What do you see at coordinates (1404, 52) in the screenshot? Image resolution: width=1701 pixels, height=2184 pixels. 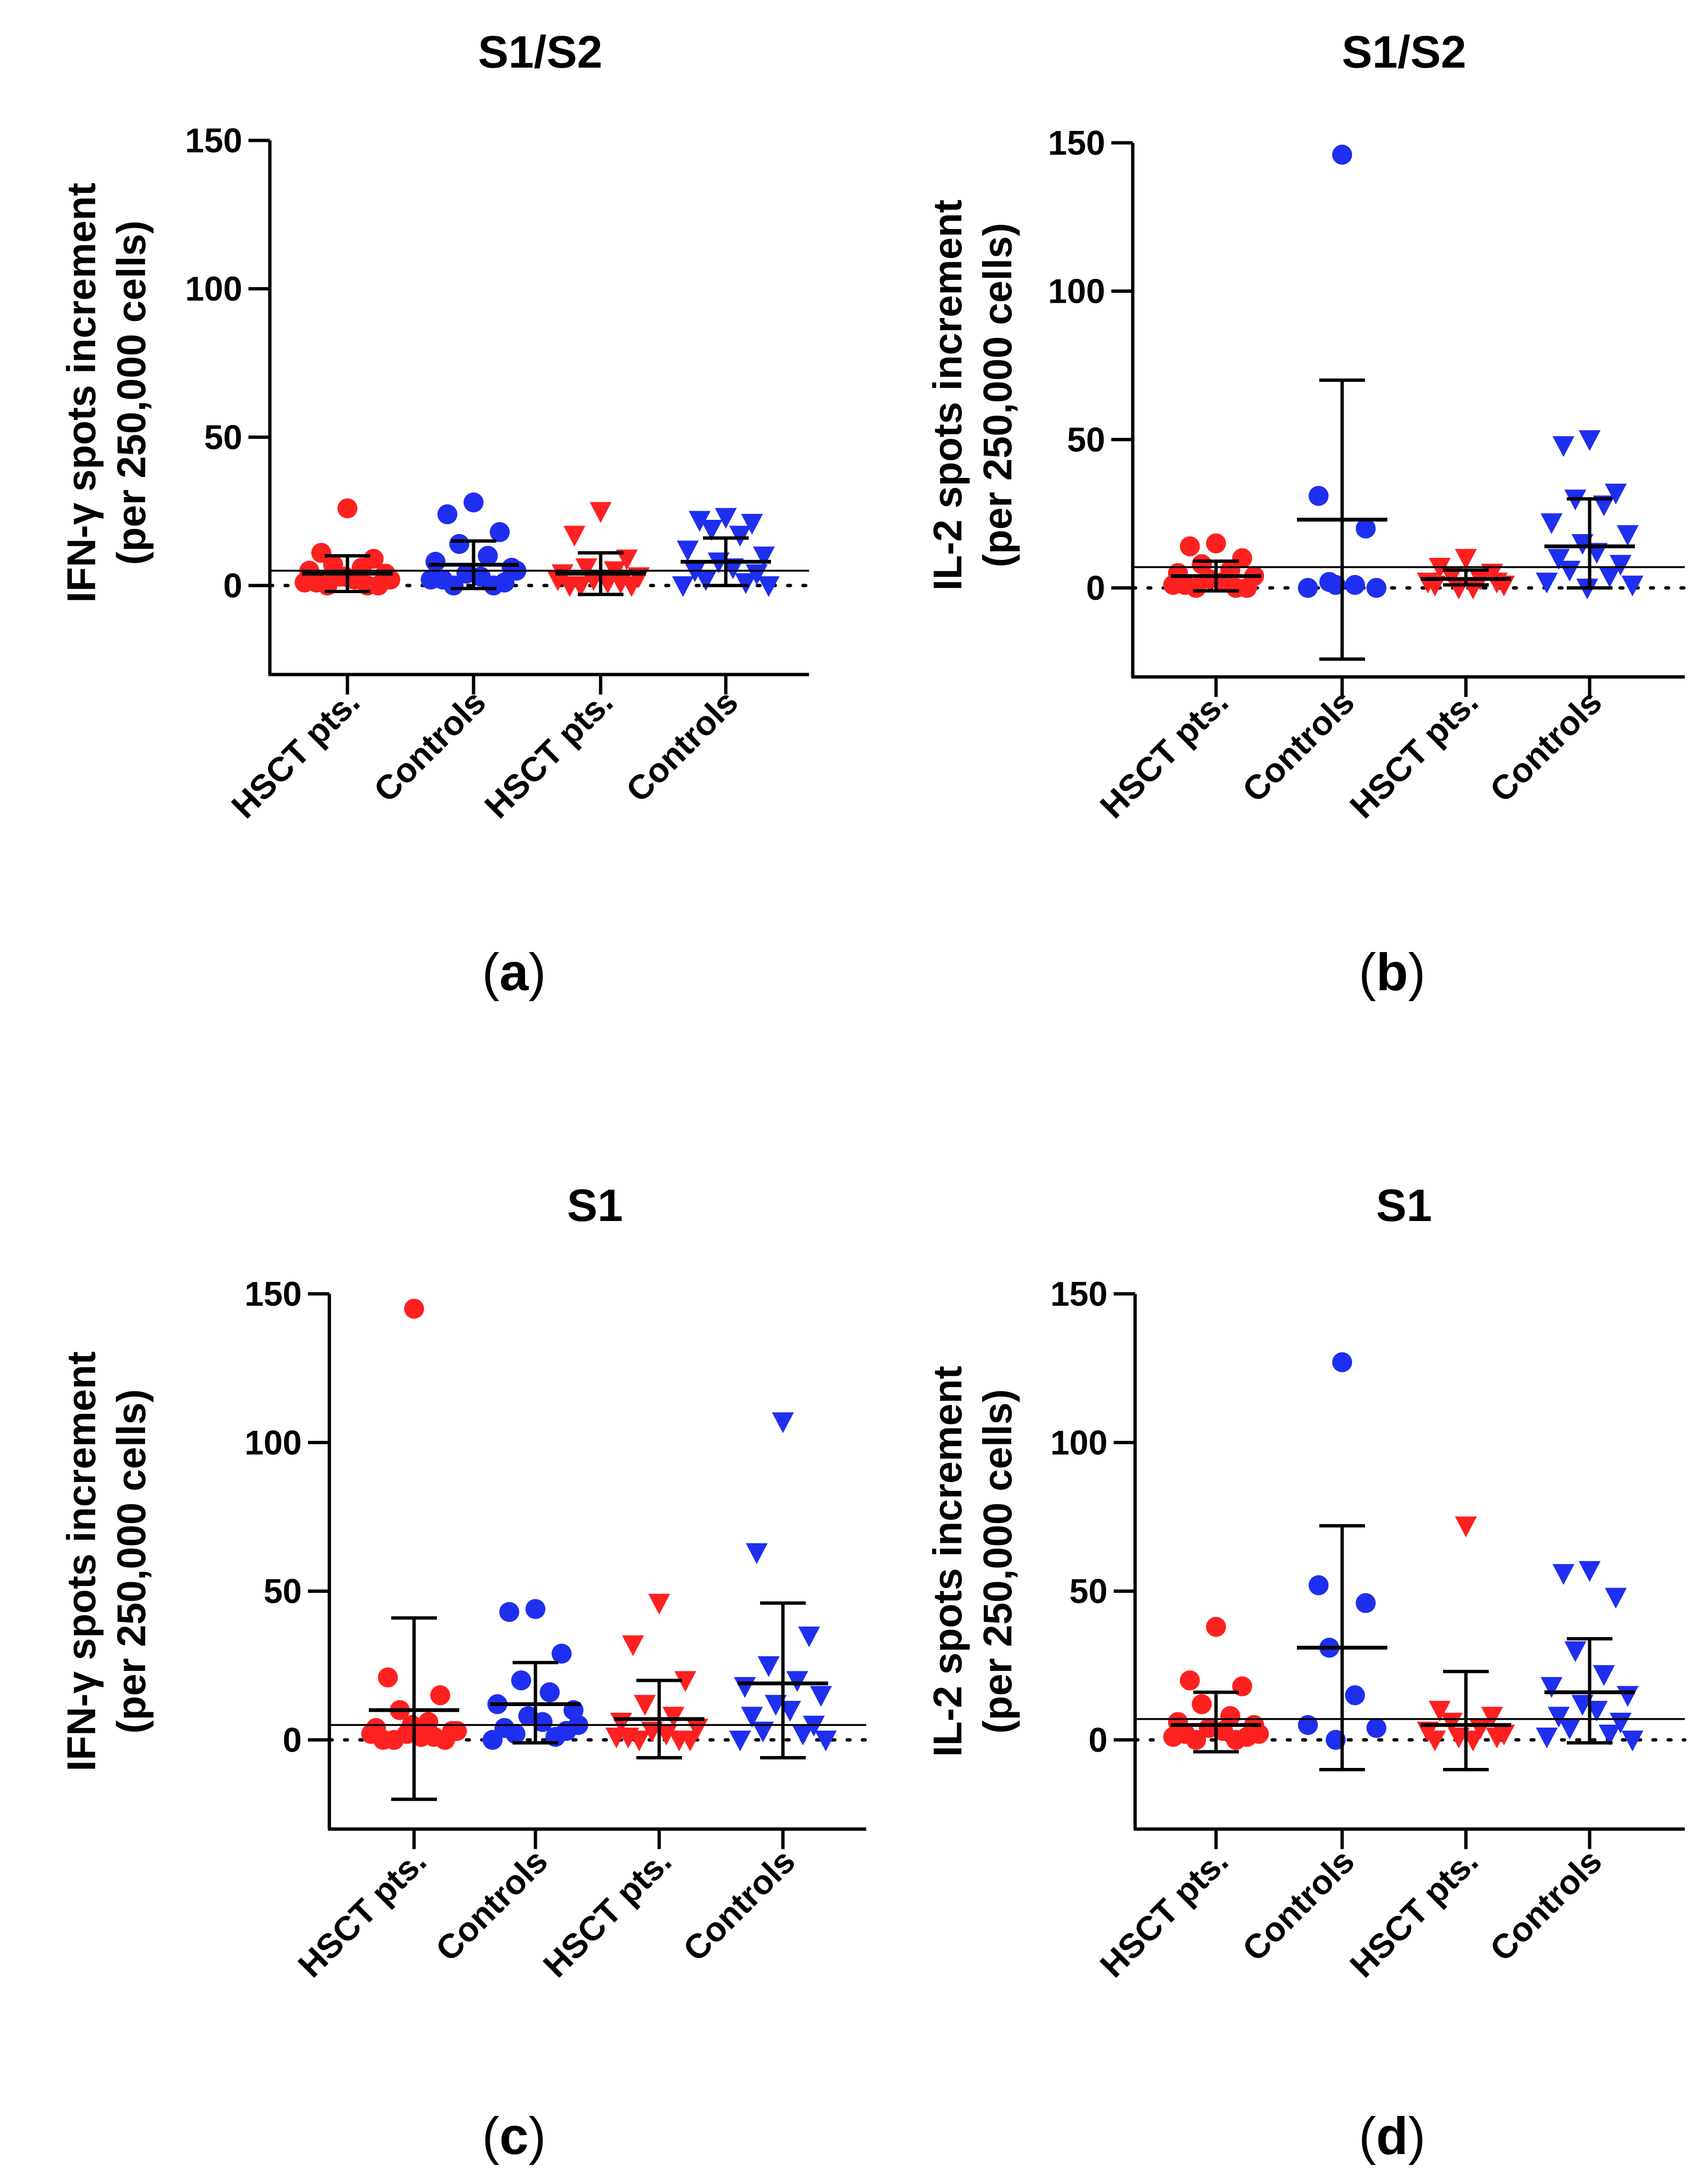 I see `chart-title: S1/S2` at bounding box center [1404, 52].